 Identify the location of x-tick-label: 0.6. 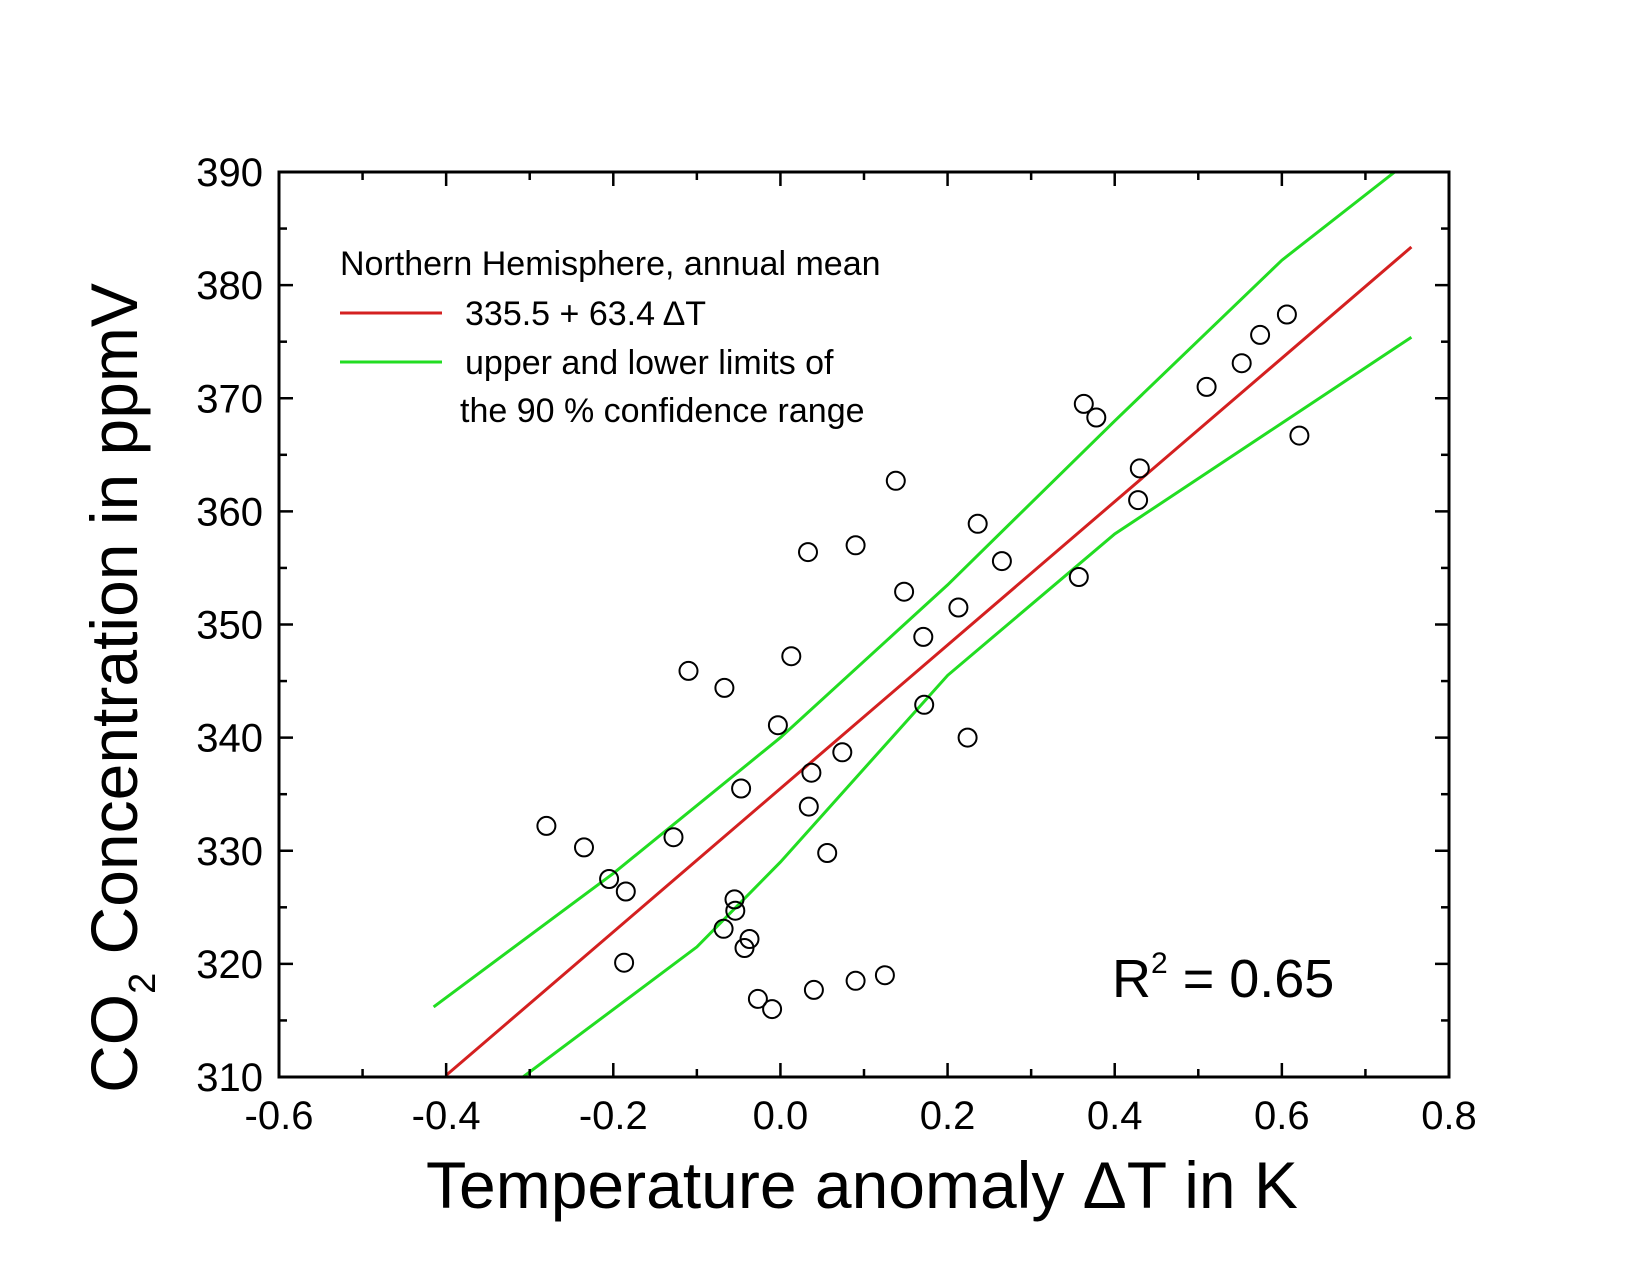
(1282, 1116).